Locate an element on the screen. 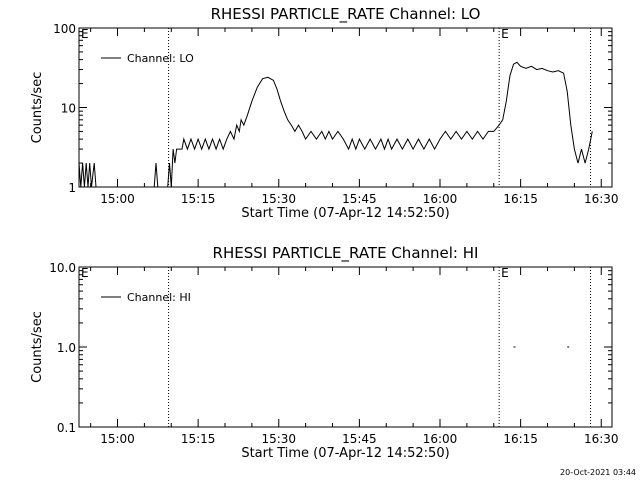 The height and width of the screenshot is (480, 640). y-tick-label: 0.1 is located at coordinates (66, 428).